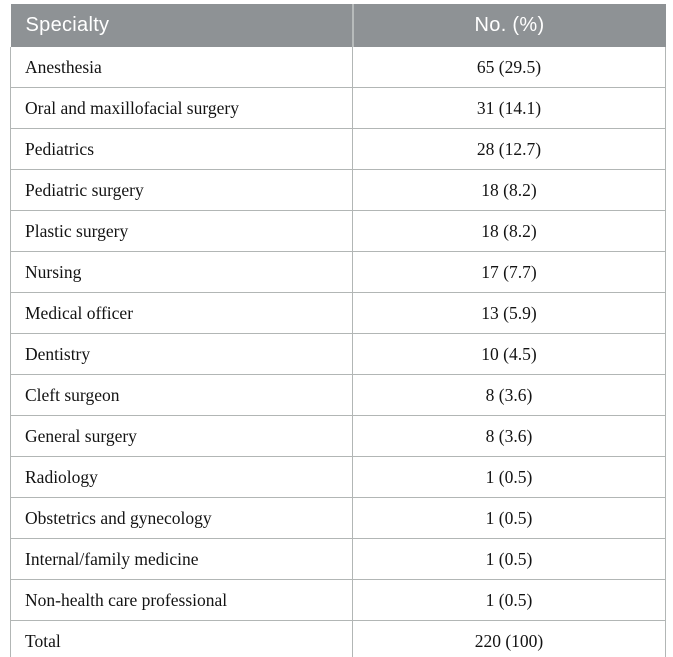  I want to click on table-row: Plastic surgery 18 (8.2), so click(338, 231).